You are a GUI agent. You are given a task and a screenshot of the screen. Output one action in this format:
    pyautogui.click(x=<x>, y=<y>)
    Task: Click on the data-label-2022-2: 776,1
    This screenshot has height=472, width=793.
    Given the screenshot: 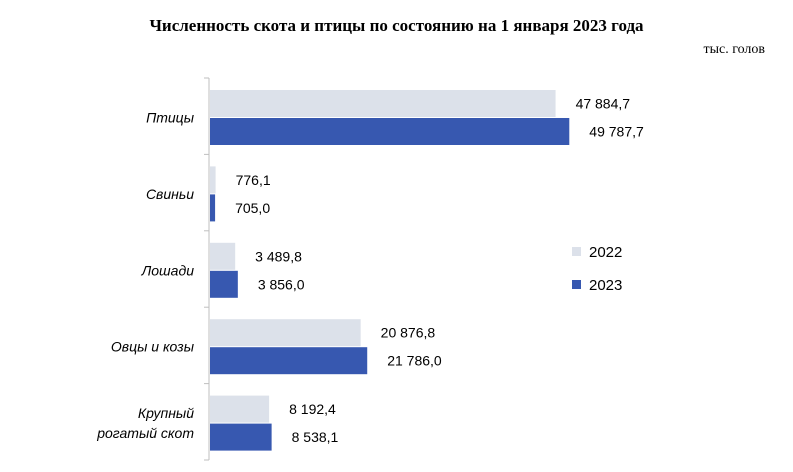 What is the action you would take?
    pyautogui.click(x=253, y=180)
    